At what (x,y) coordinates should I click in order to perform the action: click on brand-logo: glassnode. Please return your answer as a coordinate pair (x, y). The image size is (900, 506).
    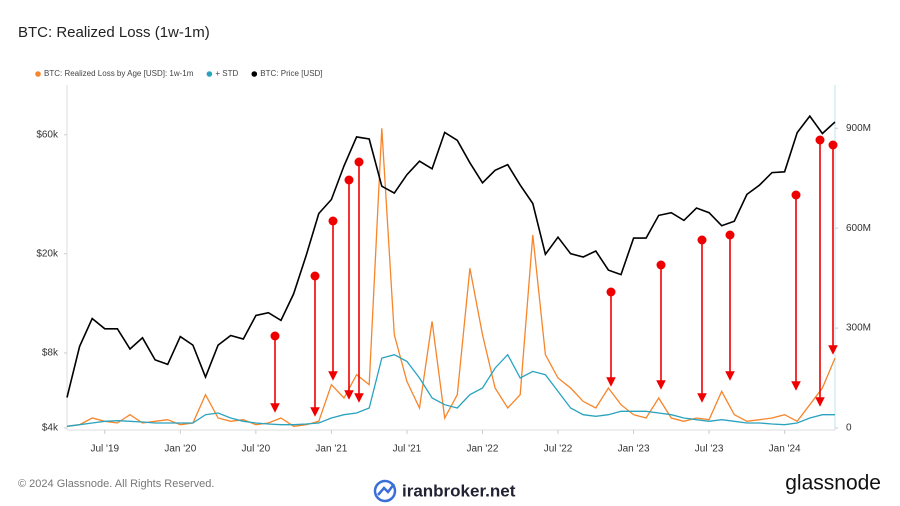
    Looking at the image, I should click on (833, 483).